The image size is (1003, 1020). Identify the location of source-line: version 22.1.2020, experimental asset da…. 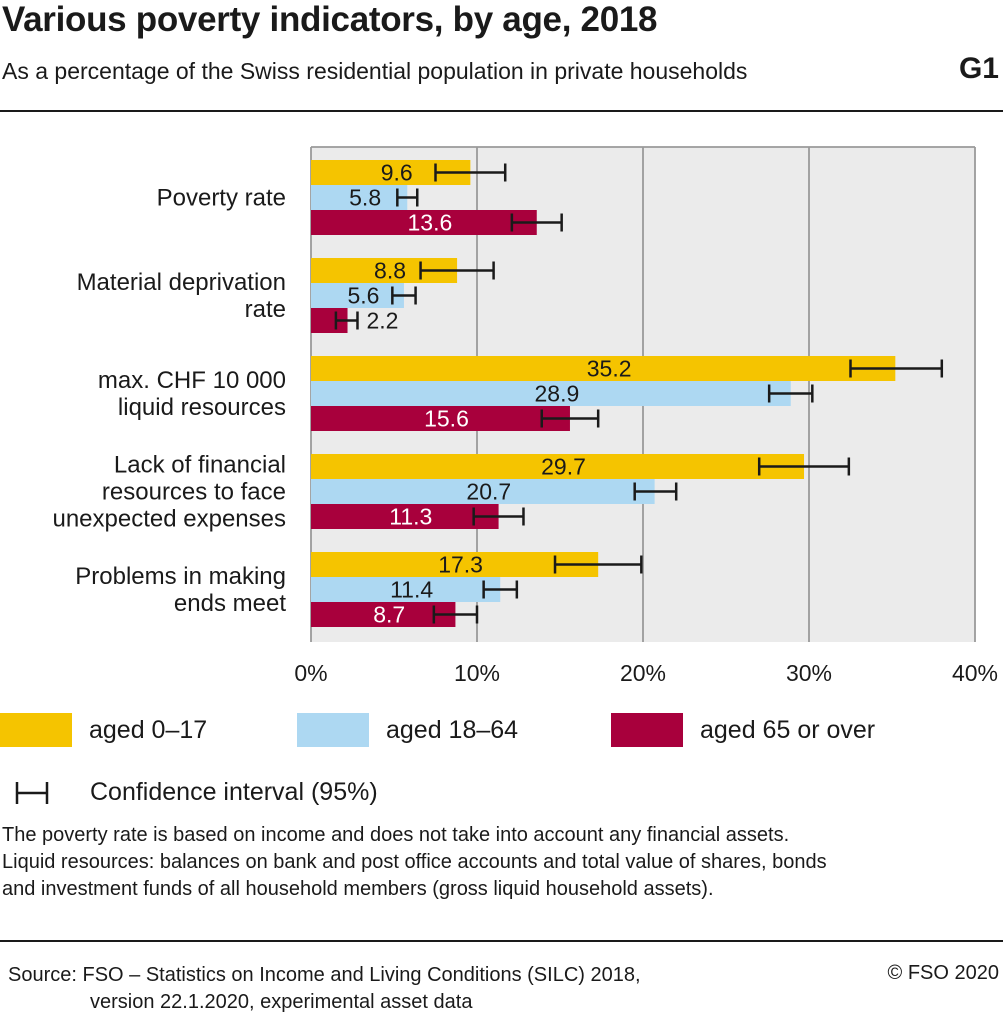
(281, 1002).